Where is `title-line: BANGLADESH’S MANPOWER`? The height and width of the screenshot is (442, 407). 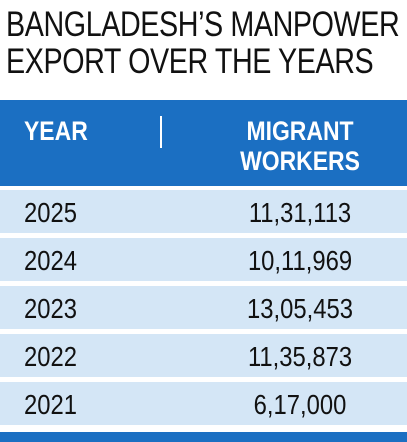 title-line: BANGLADESH’S MANPOWER is located at coordinates (203, 24).